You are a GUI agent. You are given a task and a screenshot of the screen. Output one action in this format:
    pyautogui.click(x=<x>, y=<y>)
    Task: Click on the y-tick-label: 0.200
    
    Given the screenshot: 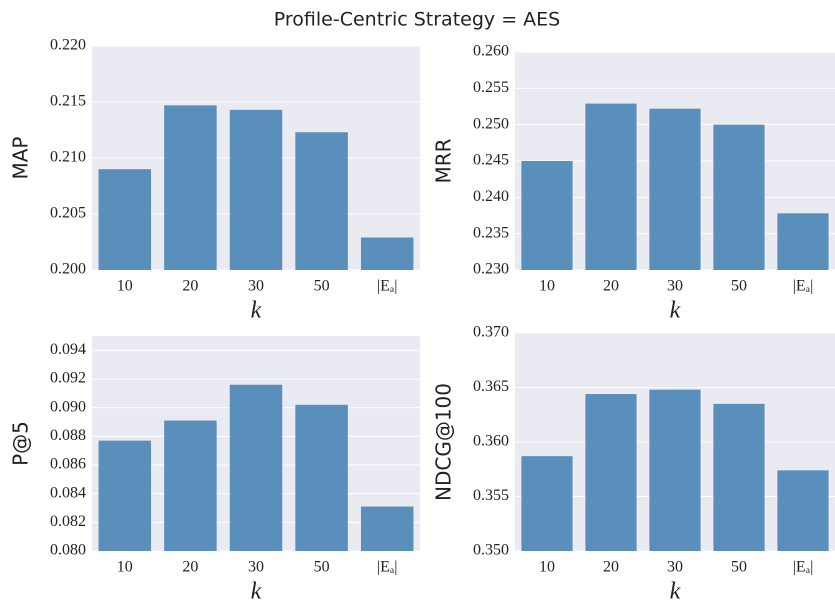 What is the action you would take?
    pyautogui.click(x=68, y=269)
    